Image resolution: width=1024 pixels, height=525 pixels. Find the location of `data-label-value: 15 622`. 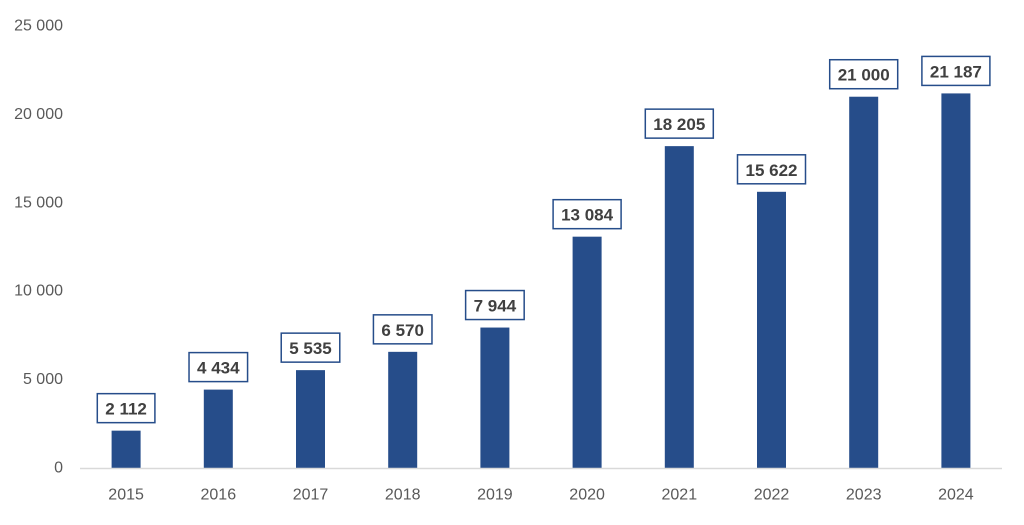

data-label-value: 15 622 is located at coordinates (772, 170).